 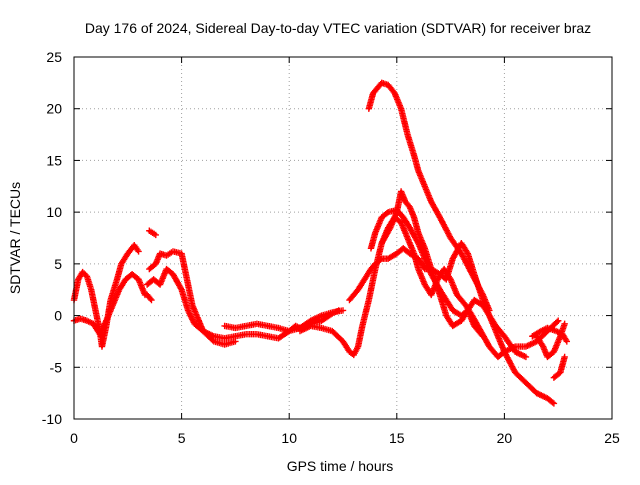 I want to click on y-tick-label: 0, so click(x=58, y=316).